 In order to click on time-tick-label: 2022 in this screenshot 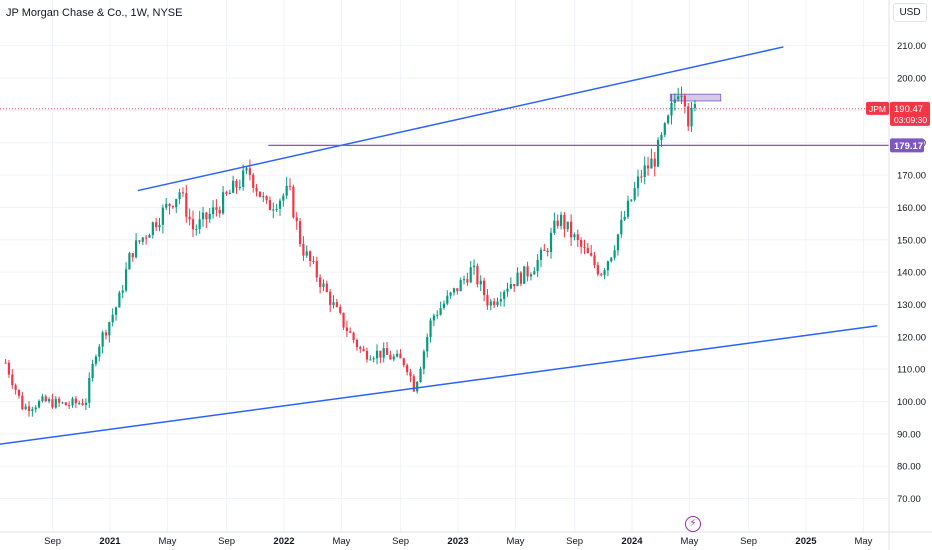, I will do `click(283, 541)`.